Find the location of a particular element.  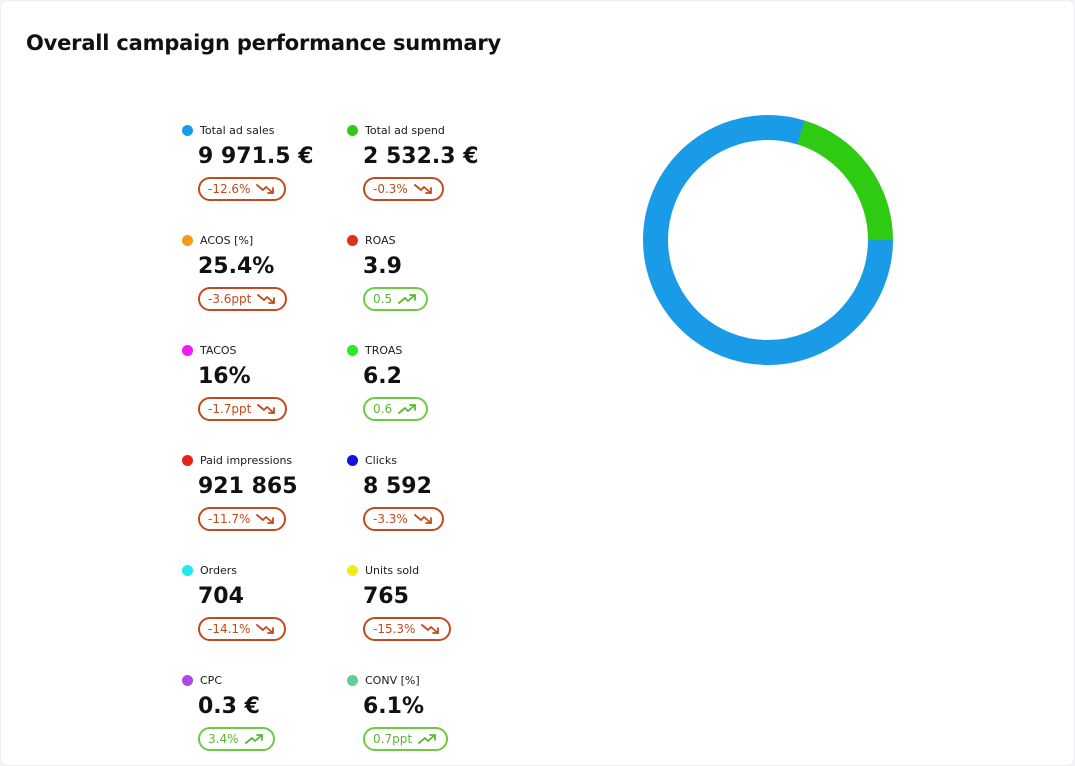

metric-label-text: CPC is located at coordinates (211, 680).